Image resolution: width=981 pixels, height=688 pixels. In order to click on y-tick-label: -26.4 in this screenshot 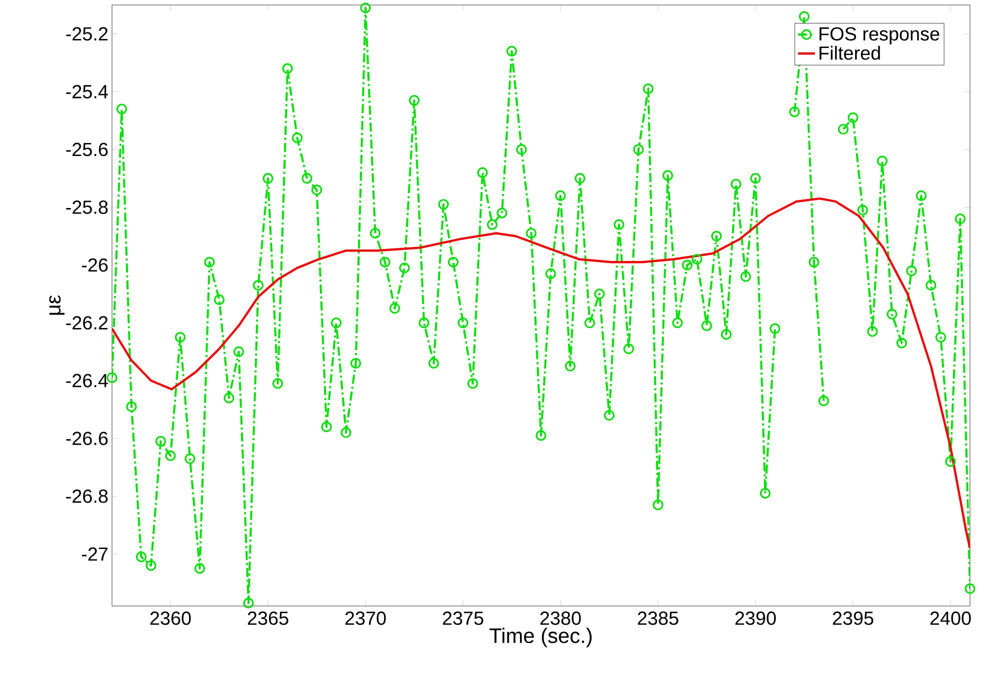, I will do `click(87, 381)`.